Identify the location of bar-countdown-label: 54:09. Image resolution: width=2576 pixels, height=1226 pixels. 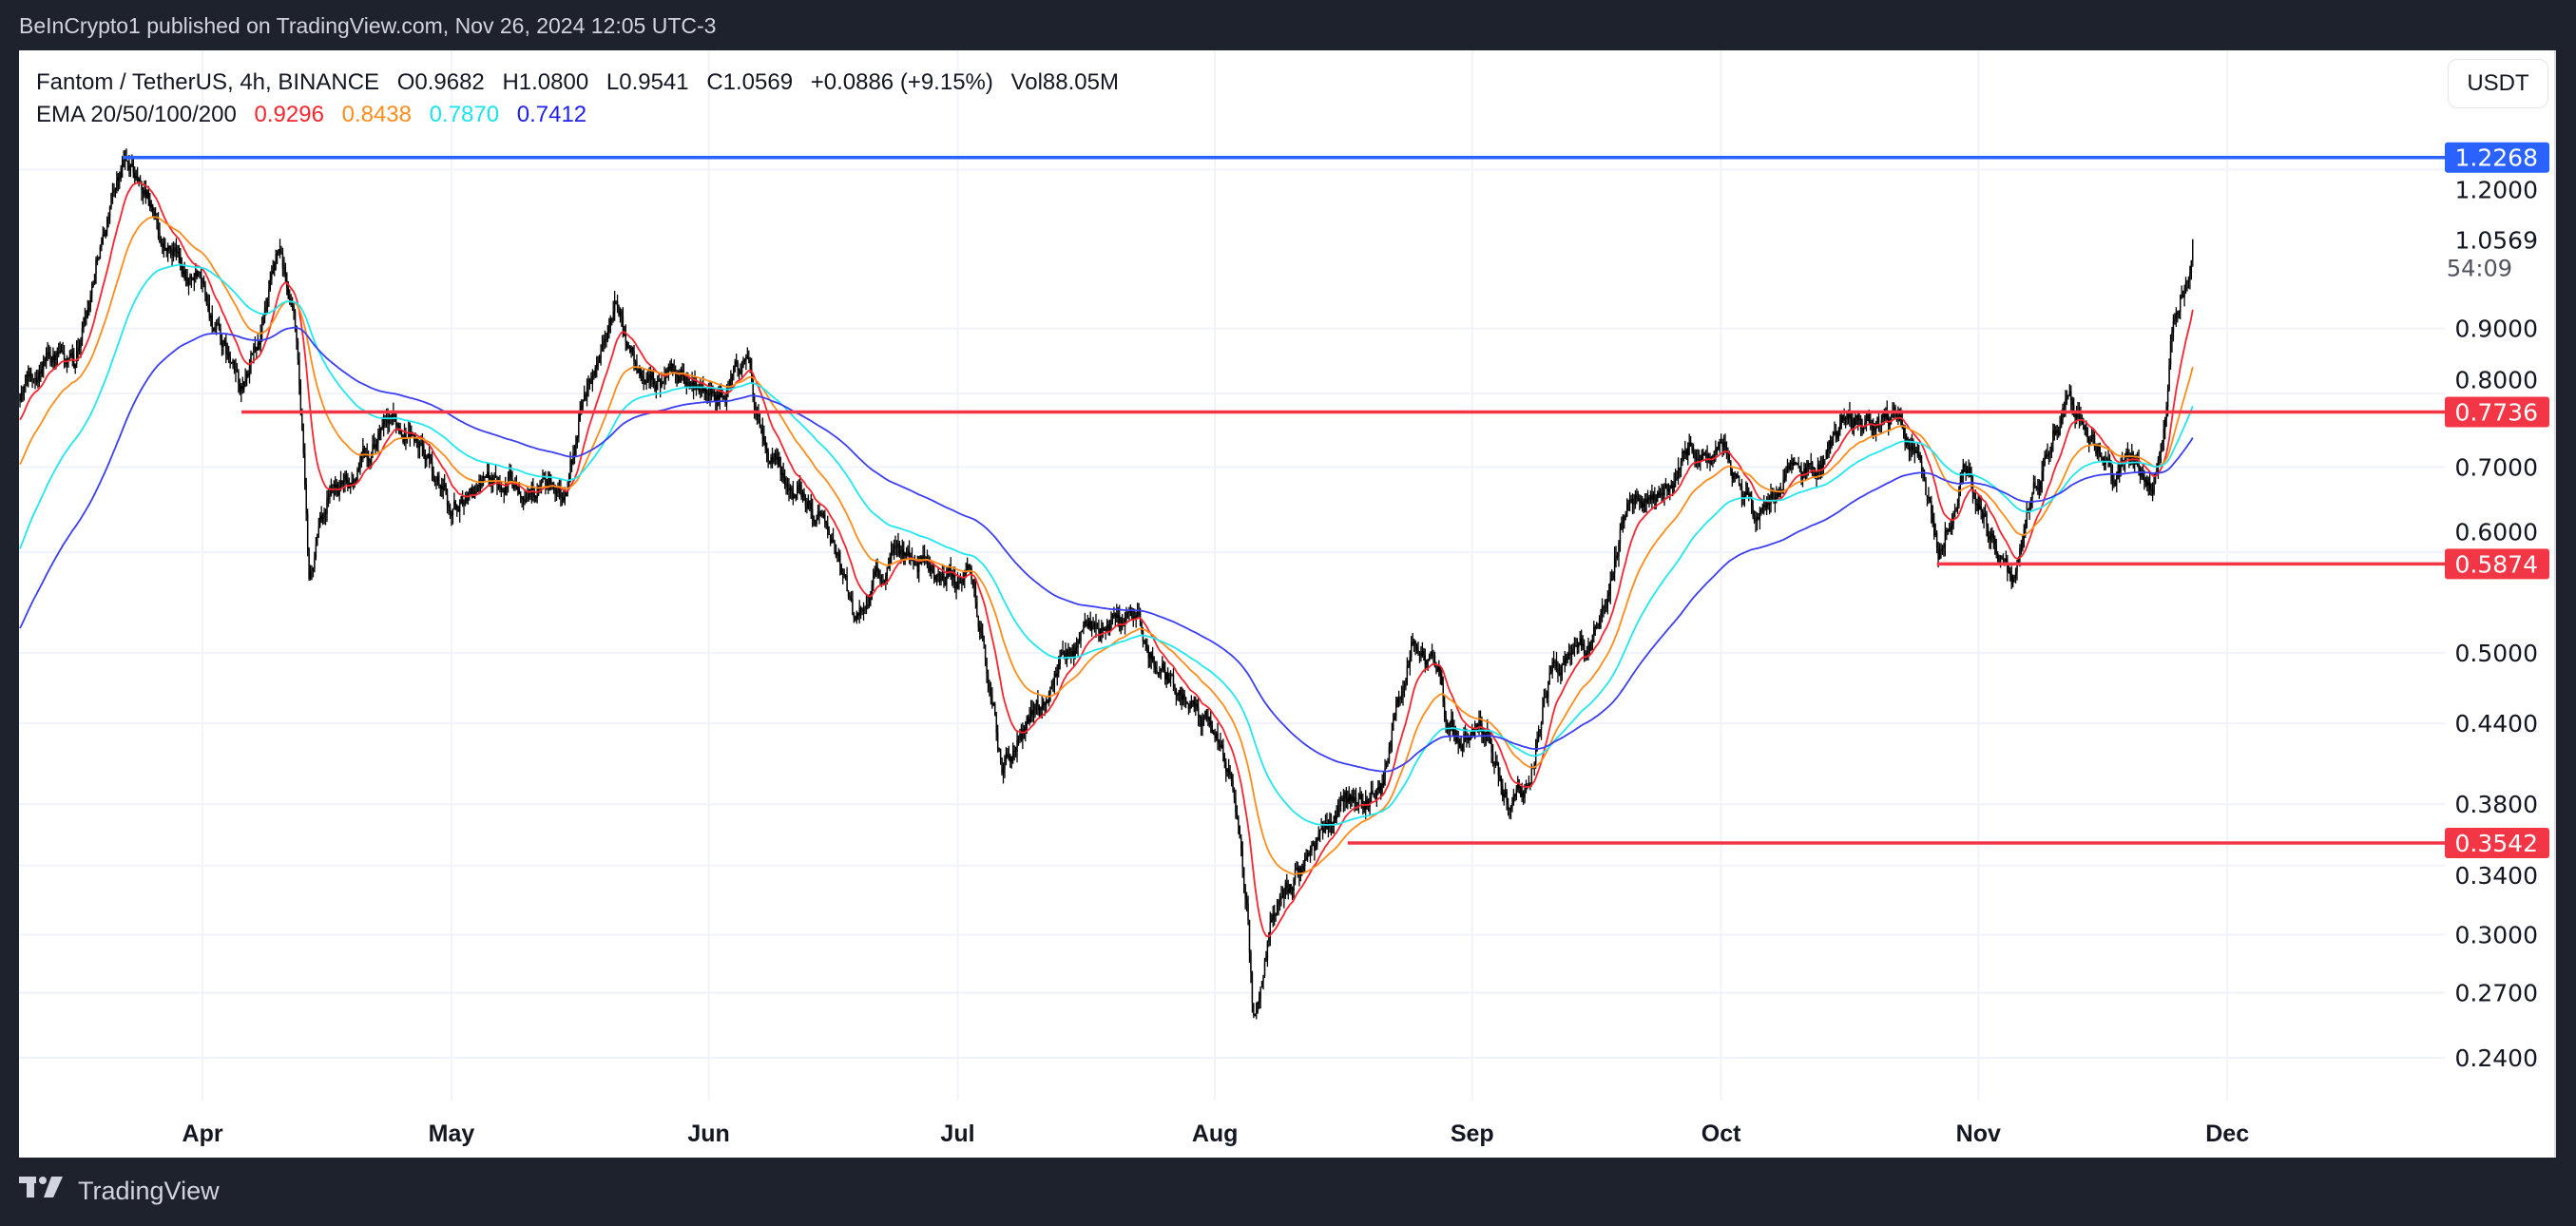
(2479, 268).